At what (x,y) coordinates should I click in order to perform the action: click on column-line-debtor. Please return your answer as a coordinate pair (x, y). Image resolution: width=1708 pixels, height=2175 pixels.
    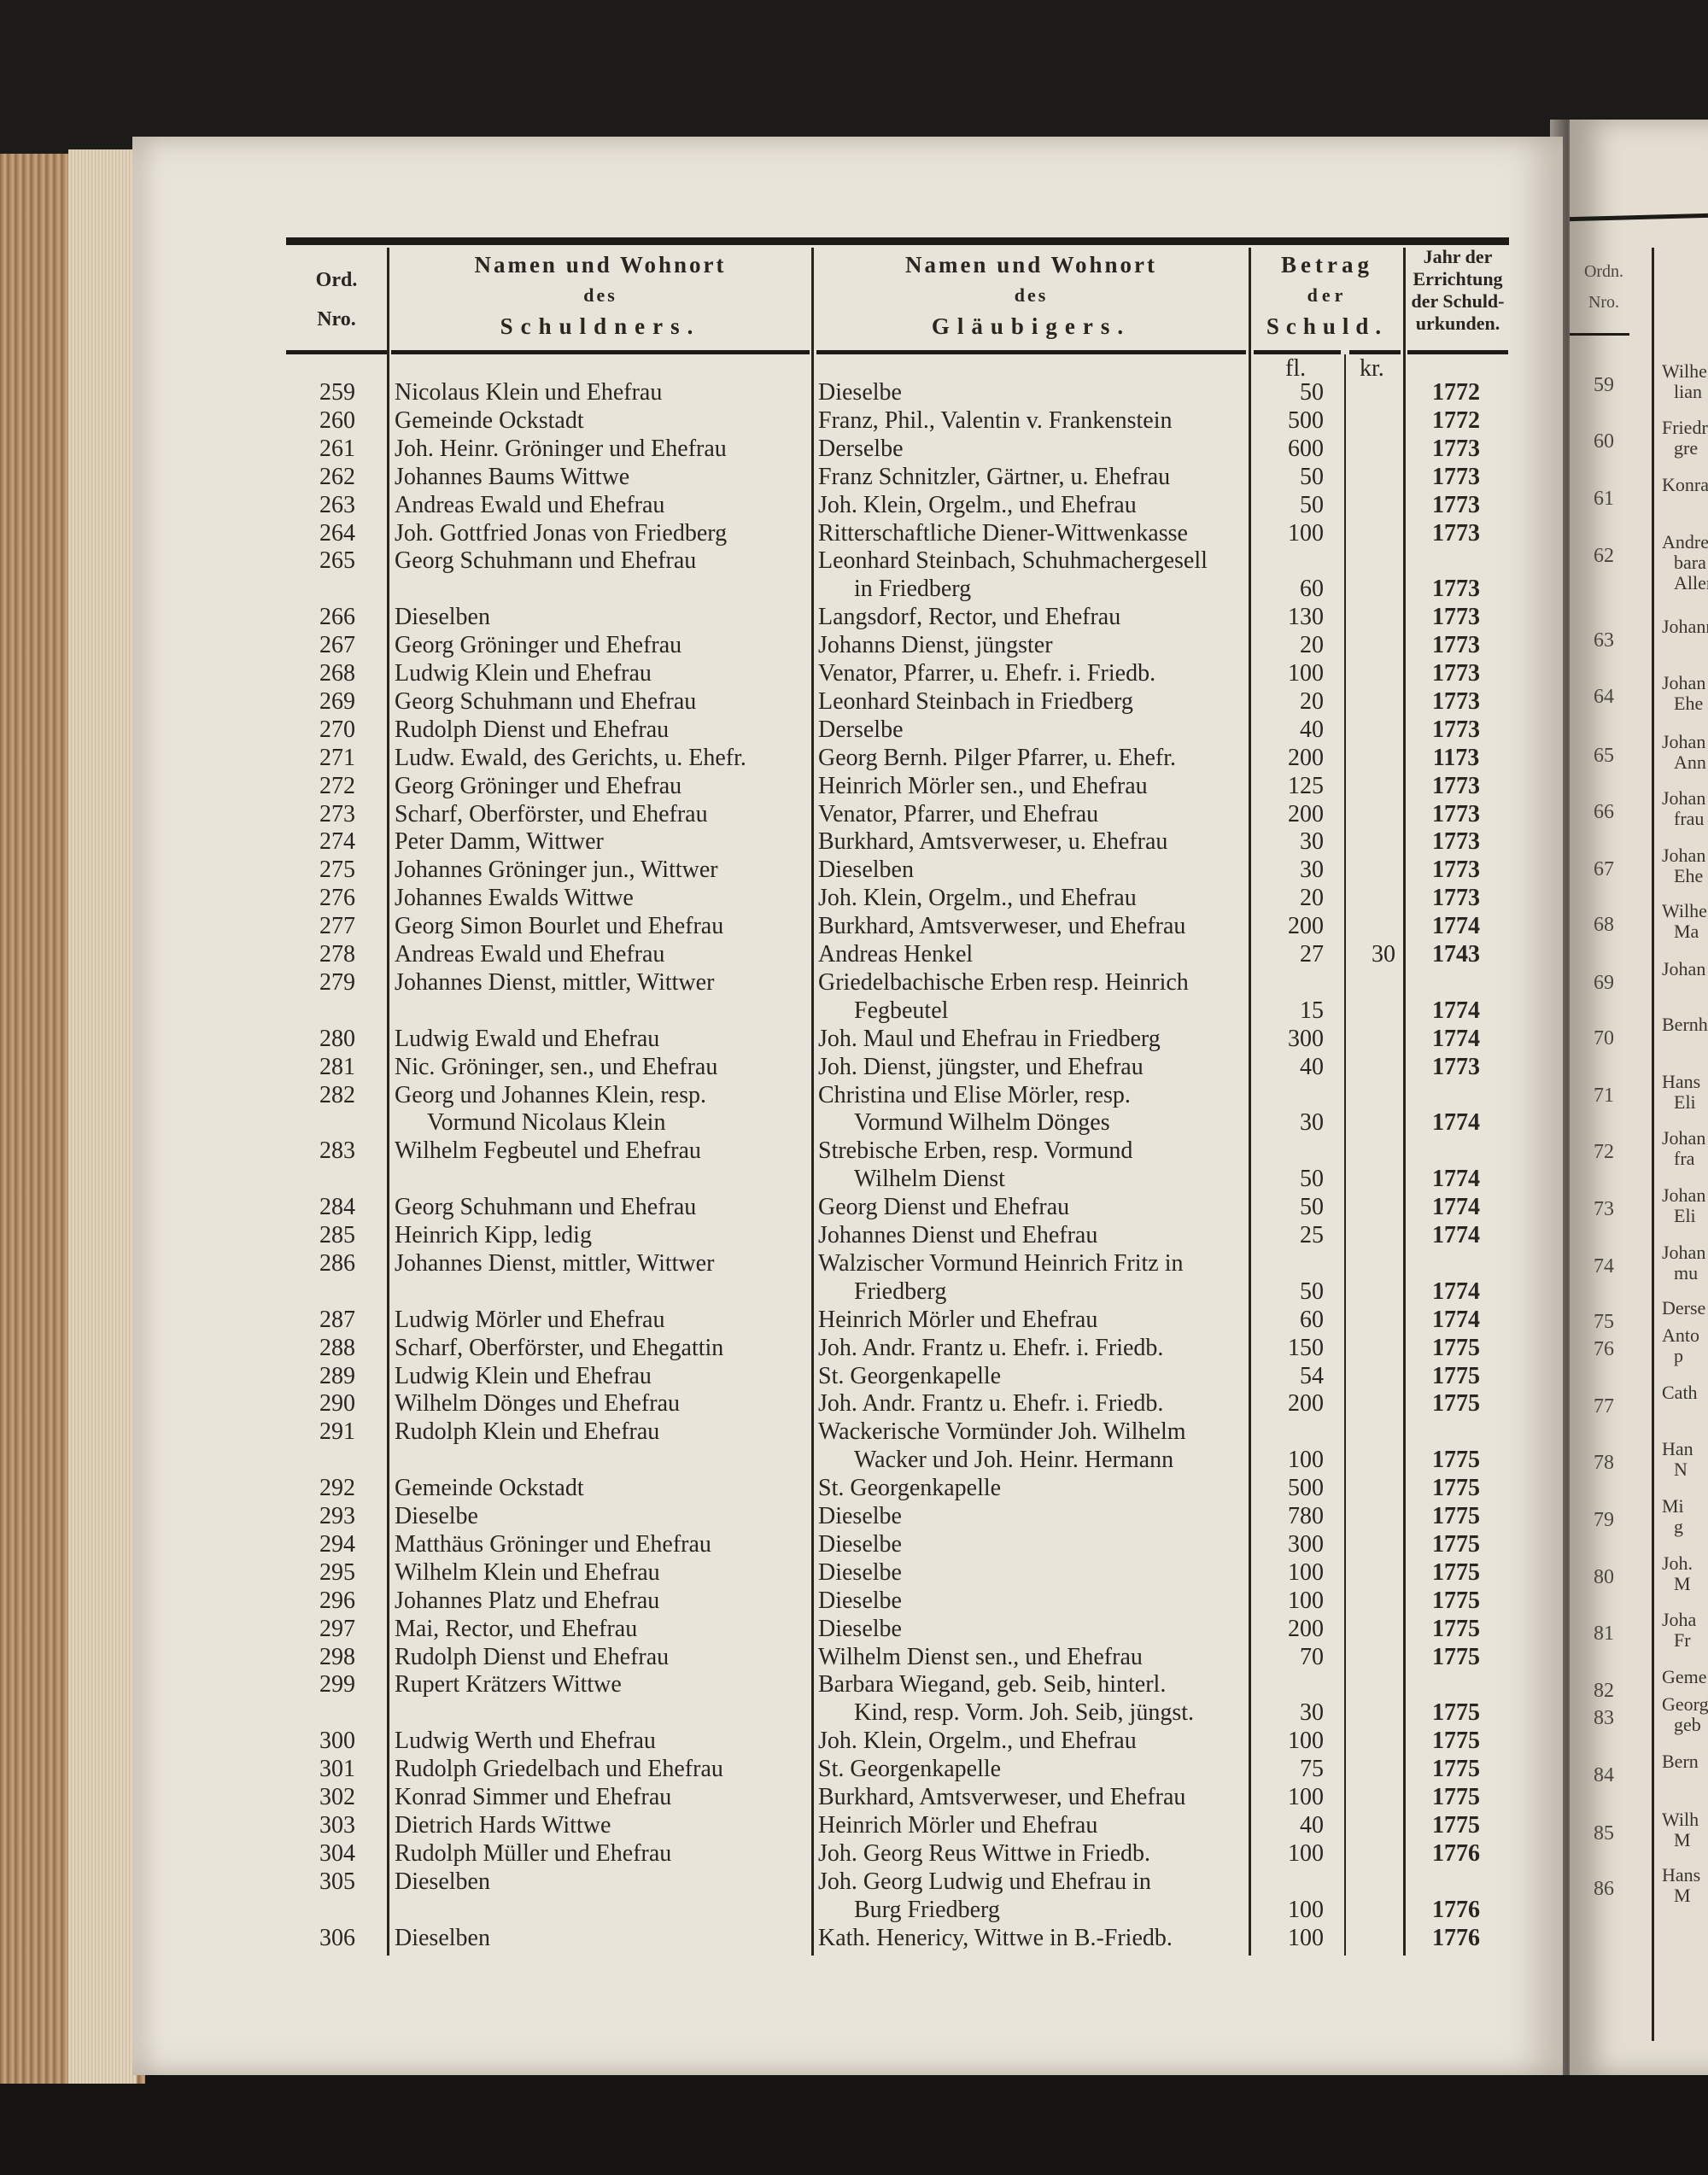
    Looking at the image, I should click on (812, 1102).